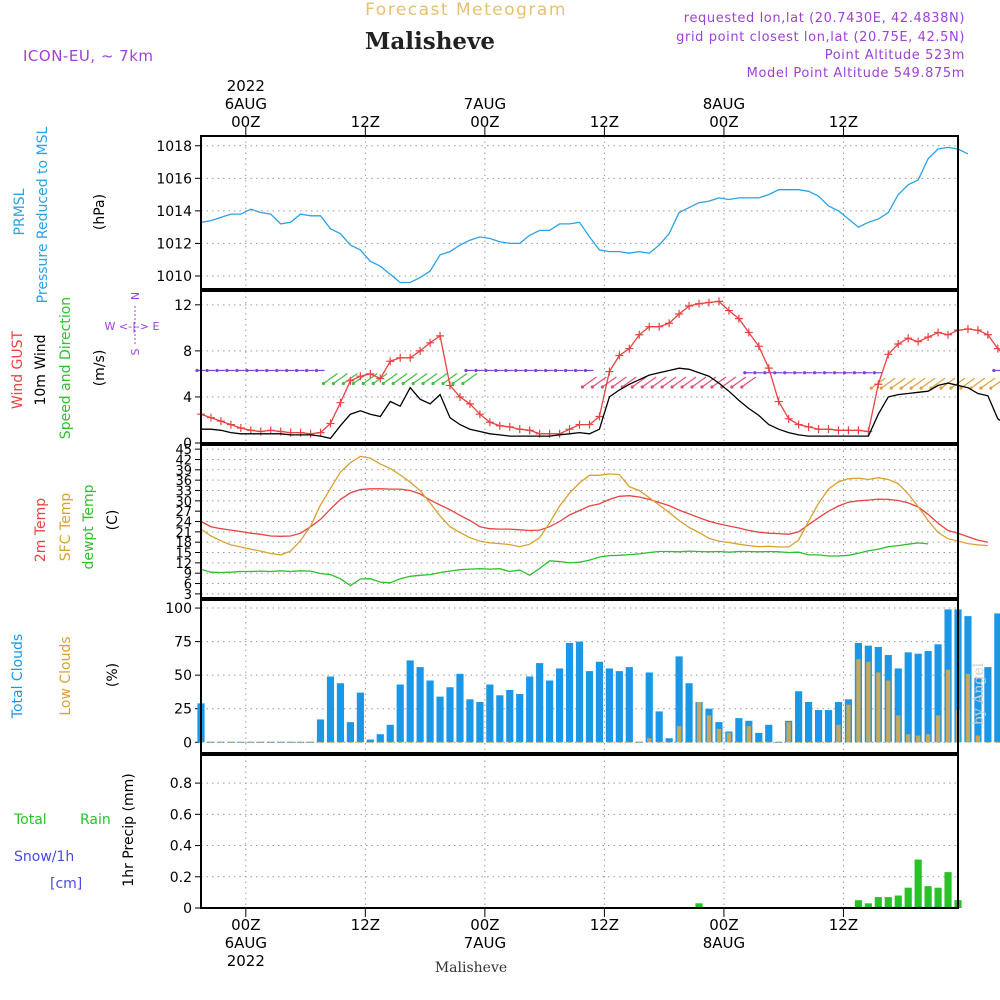 The image size is (1000, 1000). Describe the element at coordinates (485, 943) in the screenshot. I see `bottom-day-label: 7AUG` at that location.